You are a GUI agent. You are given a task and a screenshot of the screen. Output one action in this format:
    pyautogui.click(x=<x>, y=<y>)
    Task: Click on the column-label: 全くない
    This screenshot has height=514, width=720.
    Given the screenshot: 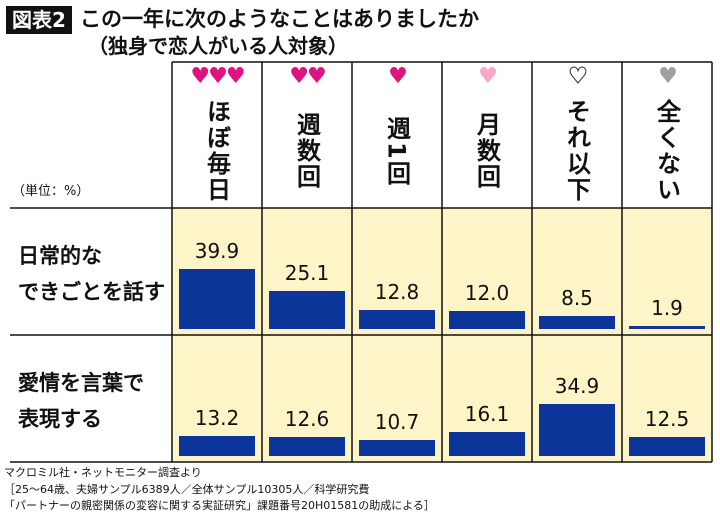 What is the action you would take?
    pyautogui.click(x=666, y=151)
    